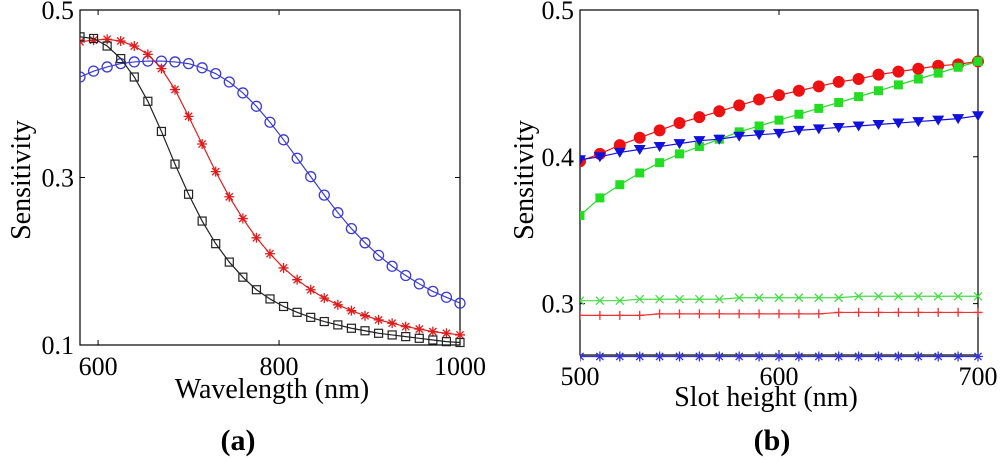 The height and width of the screenshot is (460, 1000). I want to click on panel-b-caption: (b), so click(772, 440).